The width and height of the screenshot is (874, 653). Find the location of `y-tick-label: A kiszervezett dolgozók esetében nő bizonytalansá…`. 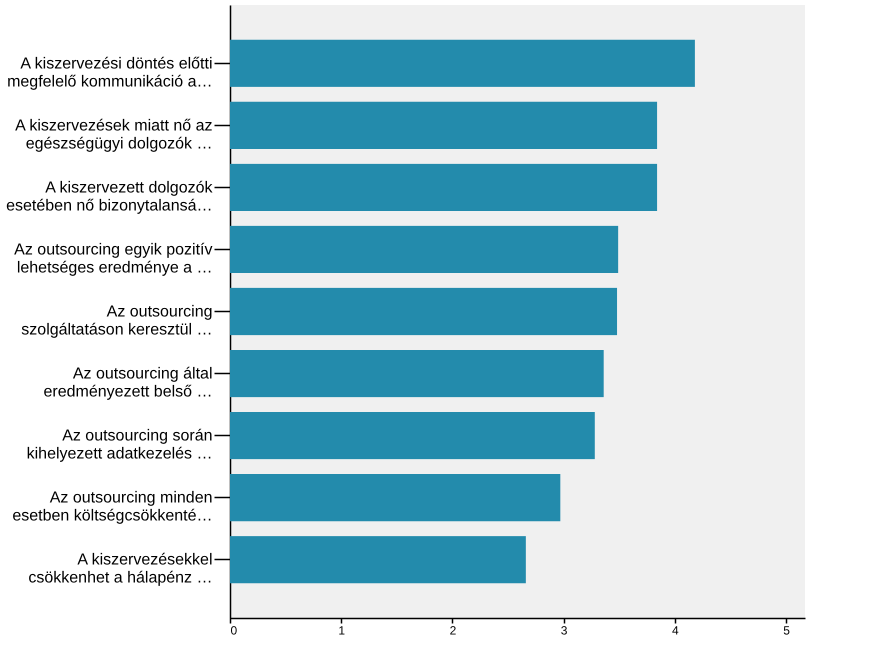

y-tick-label: A kiszervezett dolgozók esetében nő bizonytalansá… is located at coordinates (110, 196).